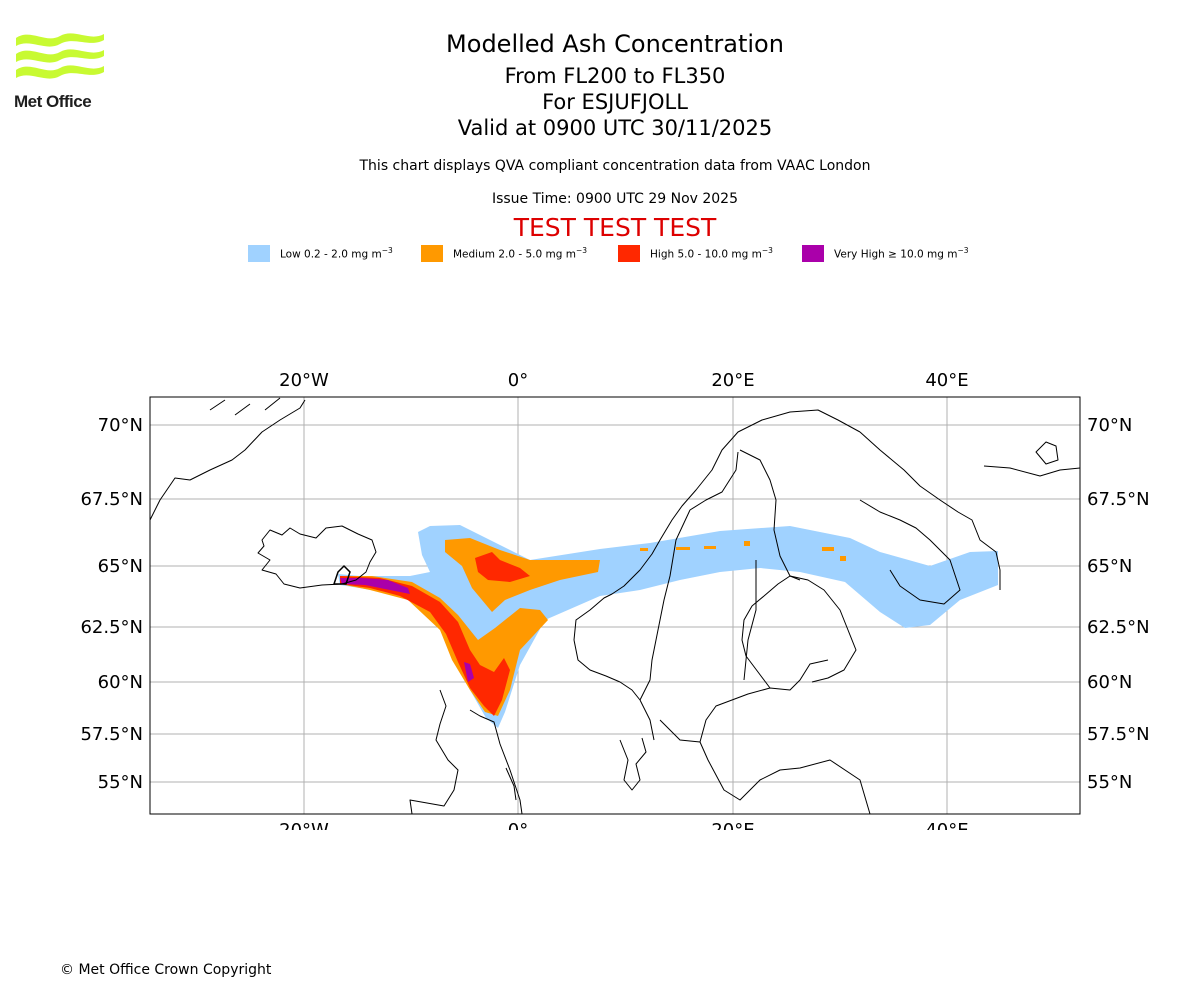 The height and width of the screenshot is (1000, 1200). I want to click on legend-label-high: High 5.0 - 10.0 mg m−3, so click(711, 253).